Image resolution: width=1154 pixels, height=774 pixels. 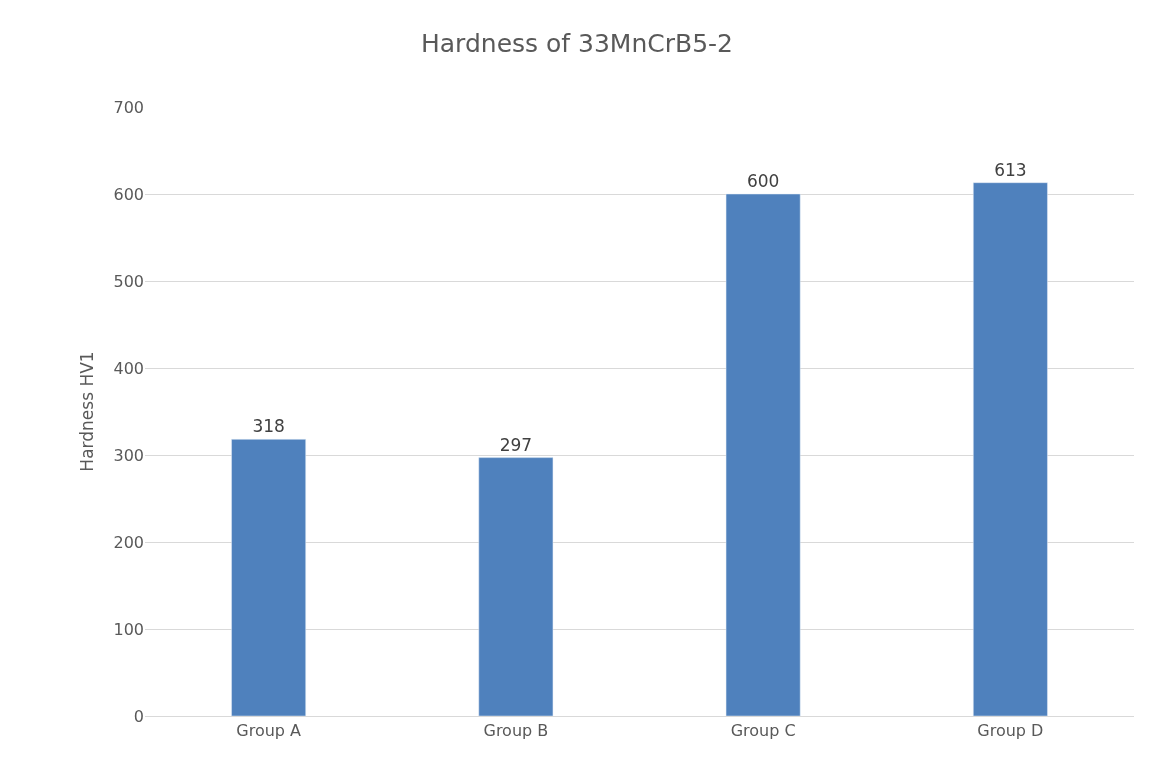 I want to click on data-label: 613, so click(x=1010, y=169).